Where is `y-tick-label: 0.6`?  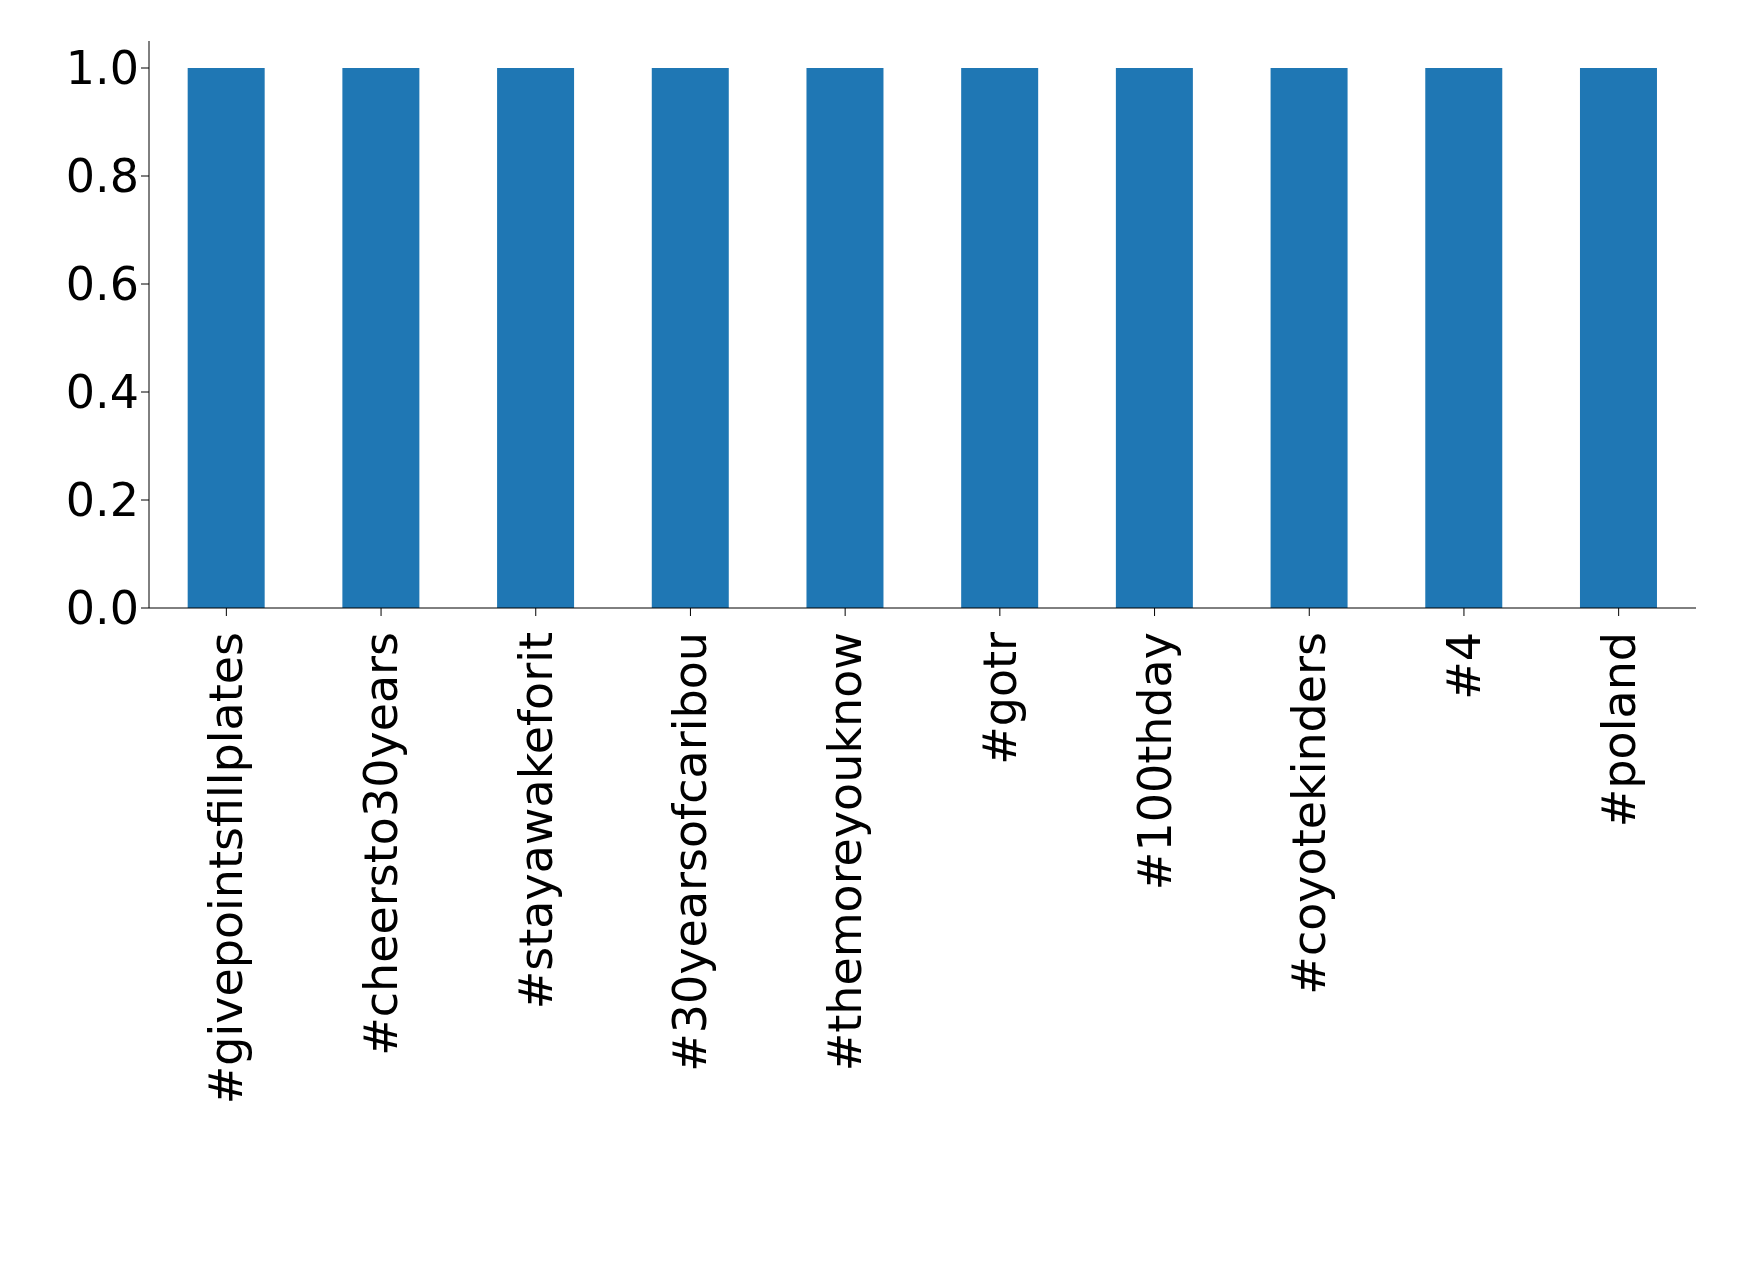 y-tick-label: 0.6 is located at coordinates (102, 284).